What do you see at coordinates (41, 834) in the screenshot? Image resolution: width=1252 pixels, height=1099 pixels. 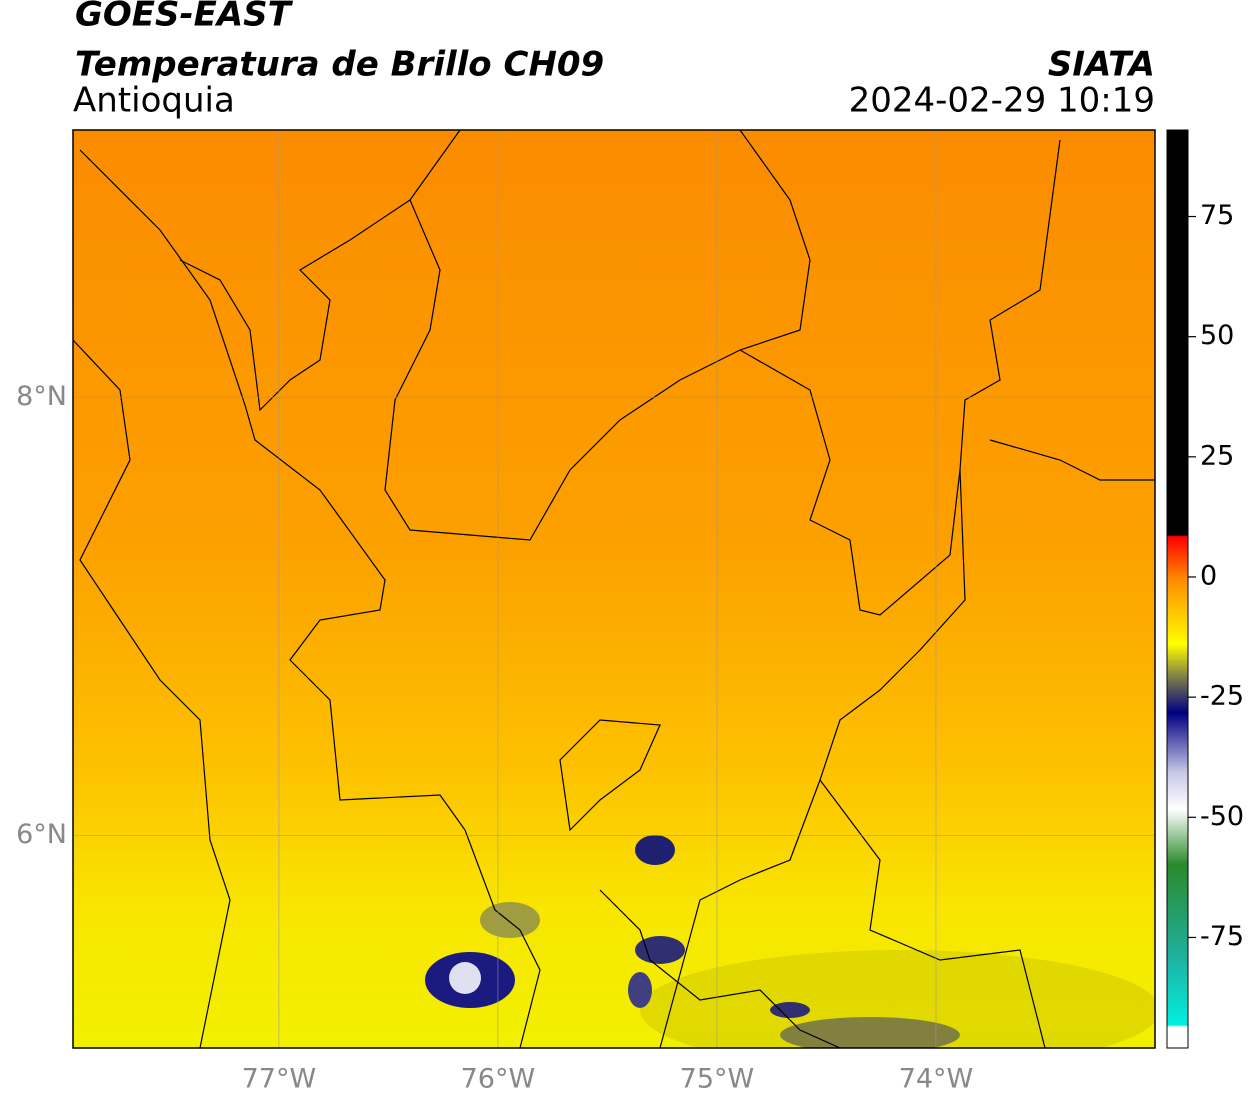 I see `y-tick-label: 6°N` at bounding box center [41, 834].